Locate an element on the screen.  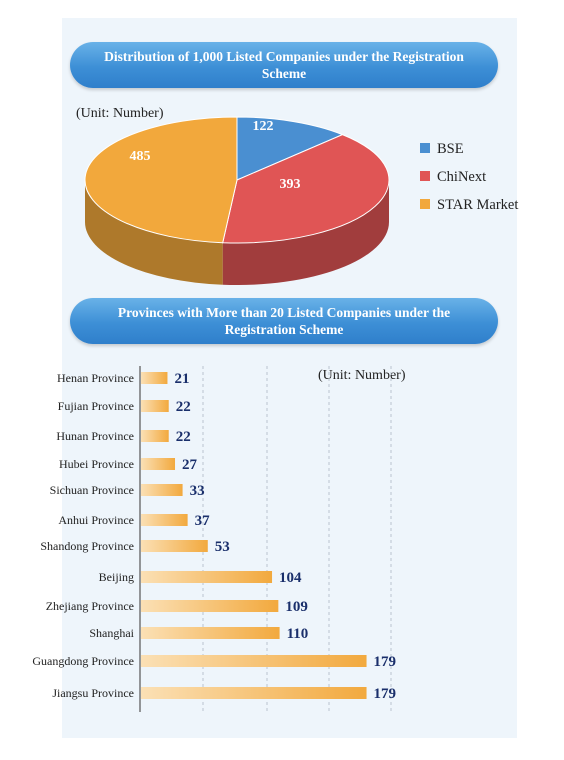
category-label: Shandong Province is located at coordinates (87, 546).